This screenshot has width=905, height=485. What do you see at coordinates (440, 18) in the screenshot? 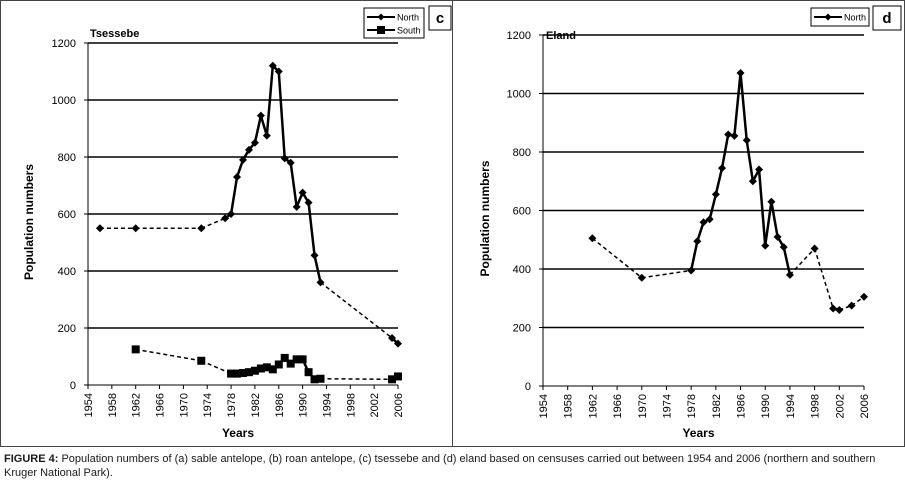
I see `panel-letter: c` at bounding box center [440, 18].